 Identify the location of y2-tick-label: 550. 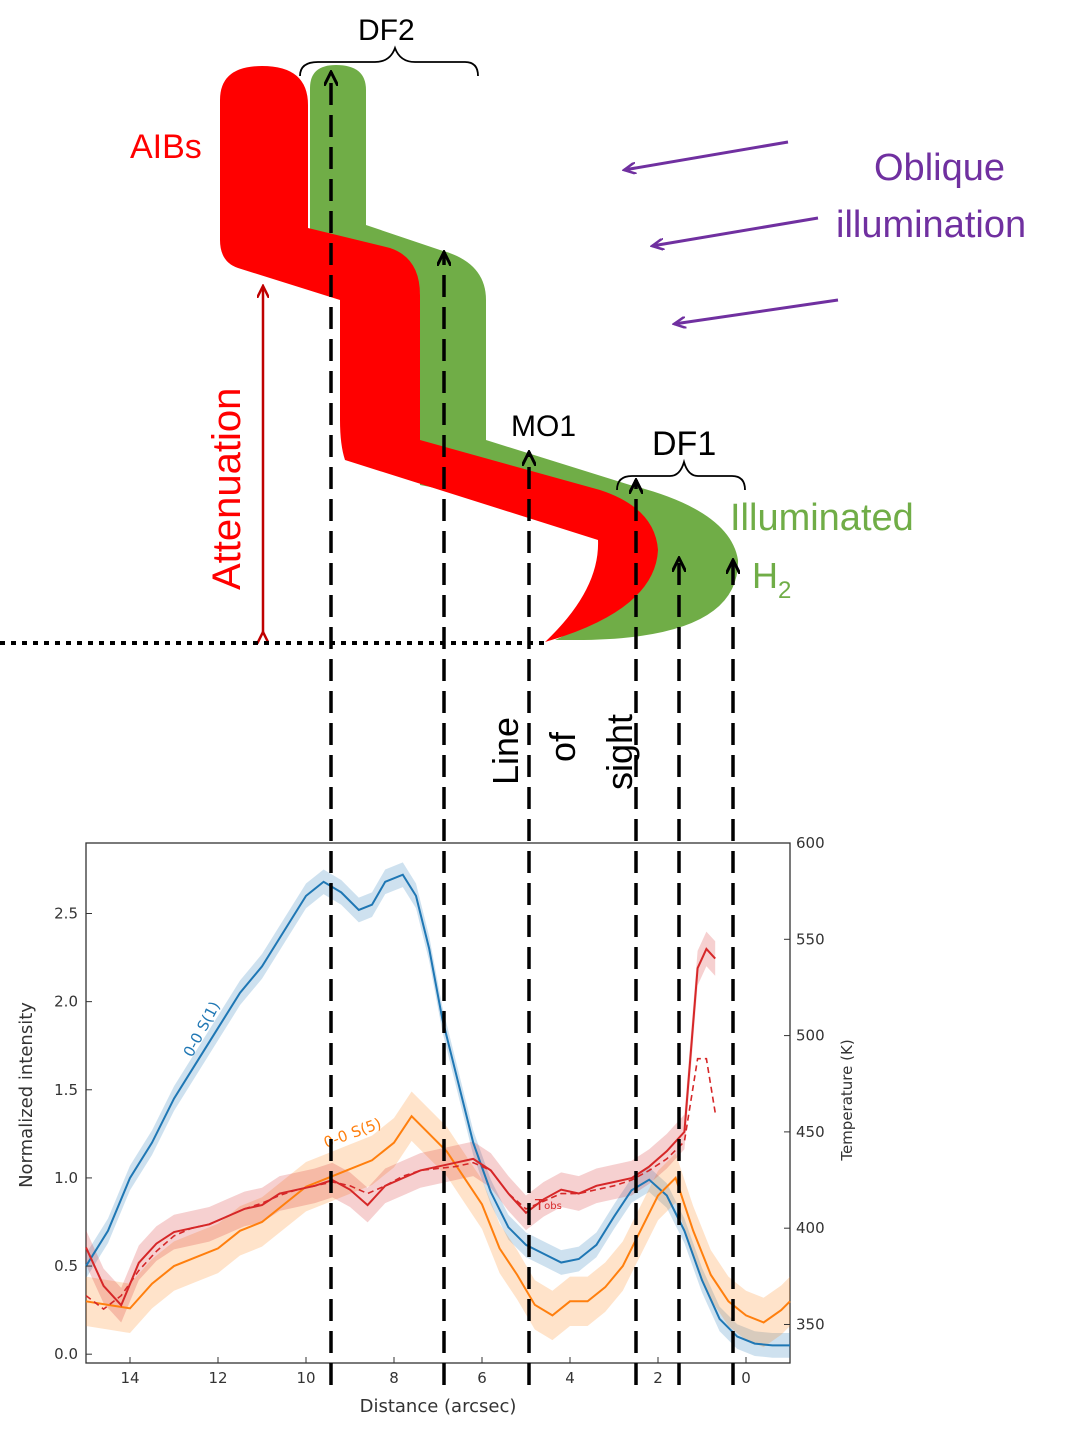
(810, 939).